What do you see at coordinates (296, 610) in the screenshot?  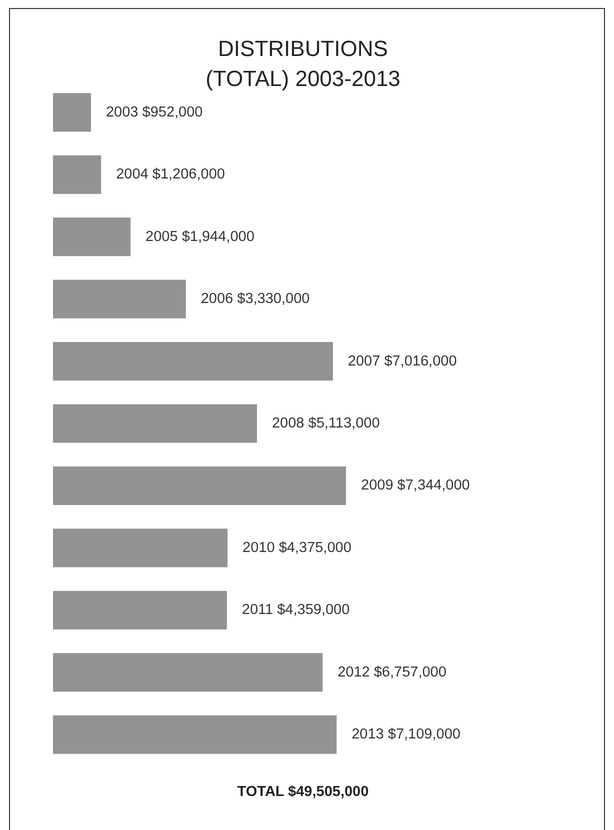 I see `data-label: 2011 $4,359,000` at bounding box center [296, 610].